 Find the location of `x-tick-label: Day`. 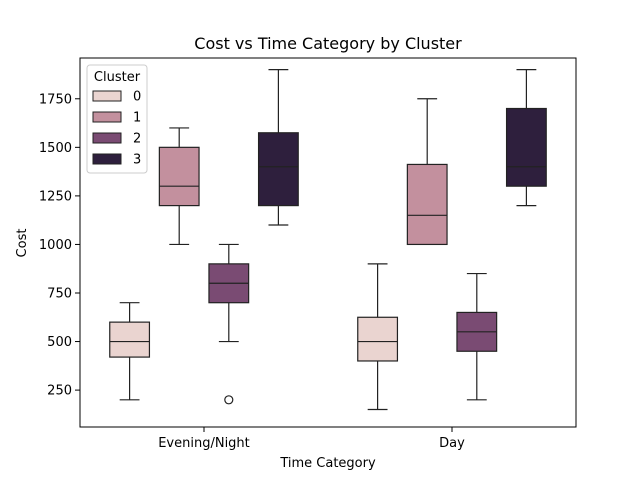

x-tick-label: Day is located at coordinates (452, 443).